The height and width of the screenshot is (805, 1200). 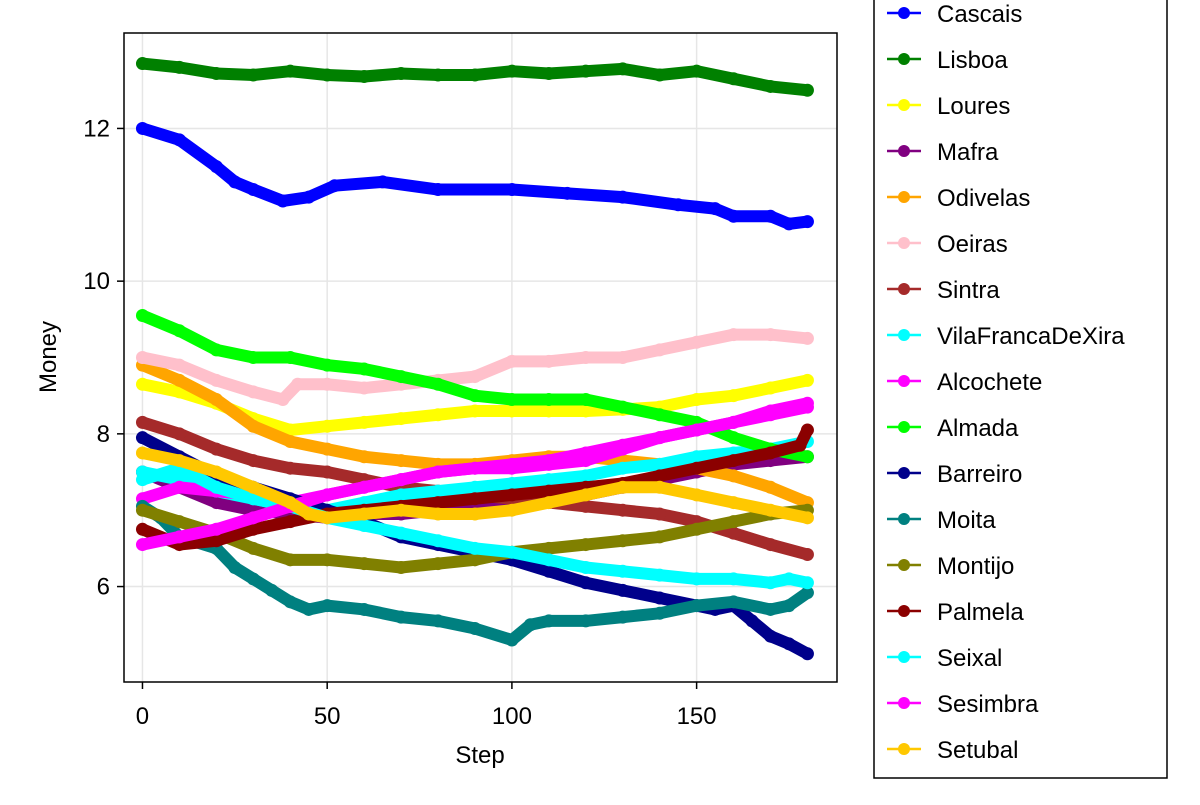 I want to click on legend-label: Seixal, so click(x=969, y=658).